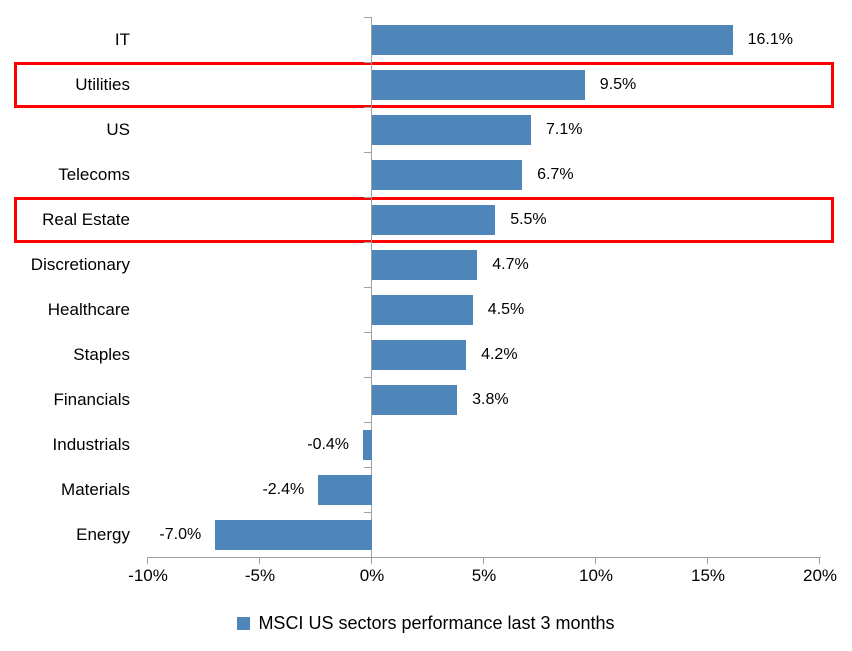 This screenshot has width=852, height=651. I want to click on value-label: 16.1%, so click(770, 39).